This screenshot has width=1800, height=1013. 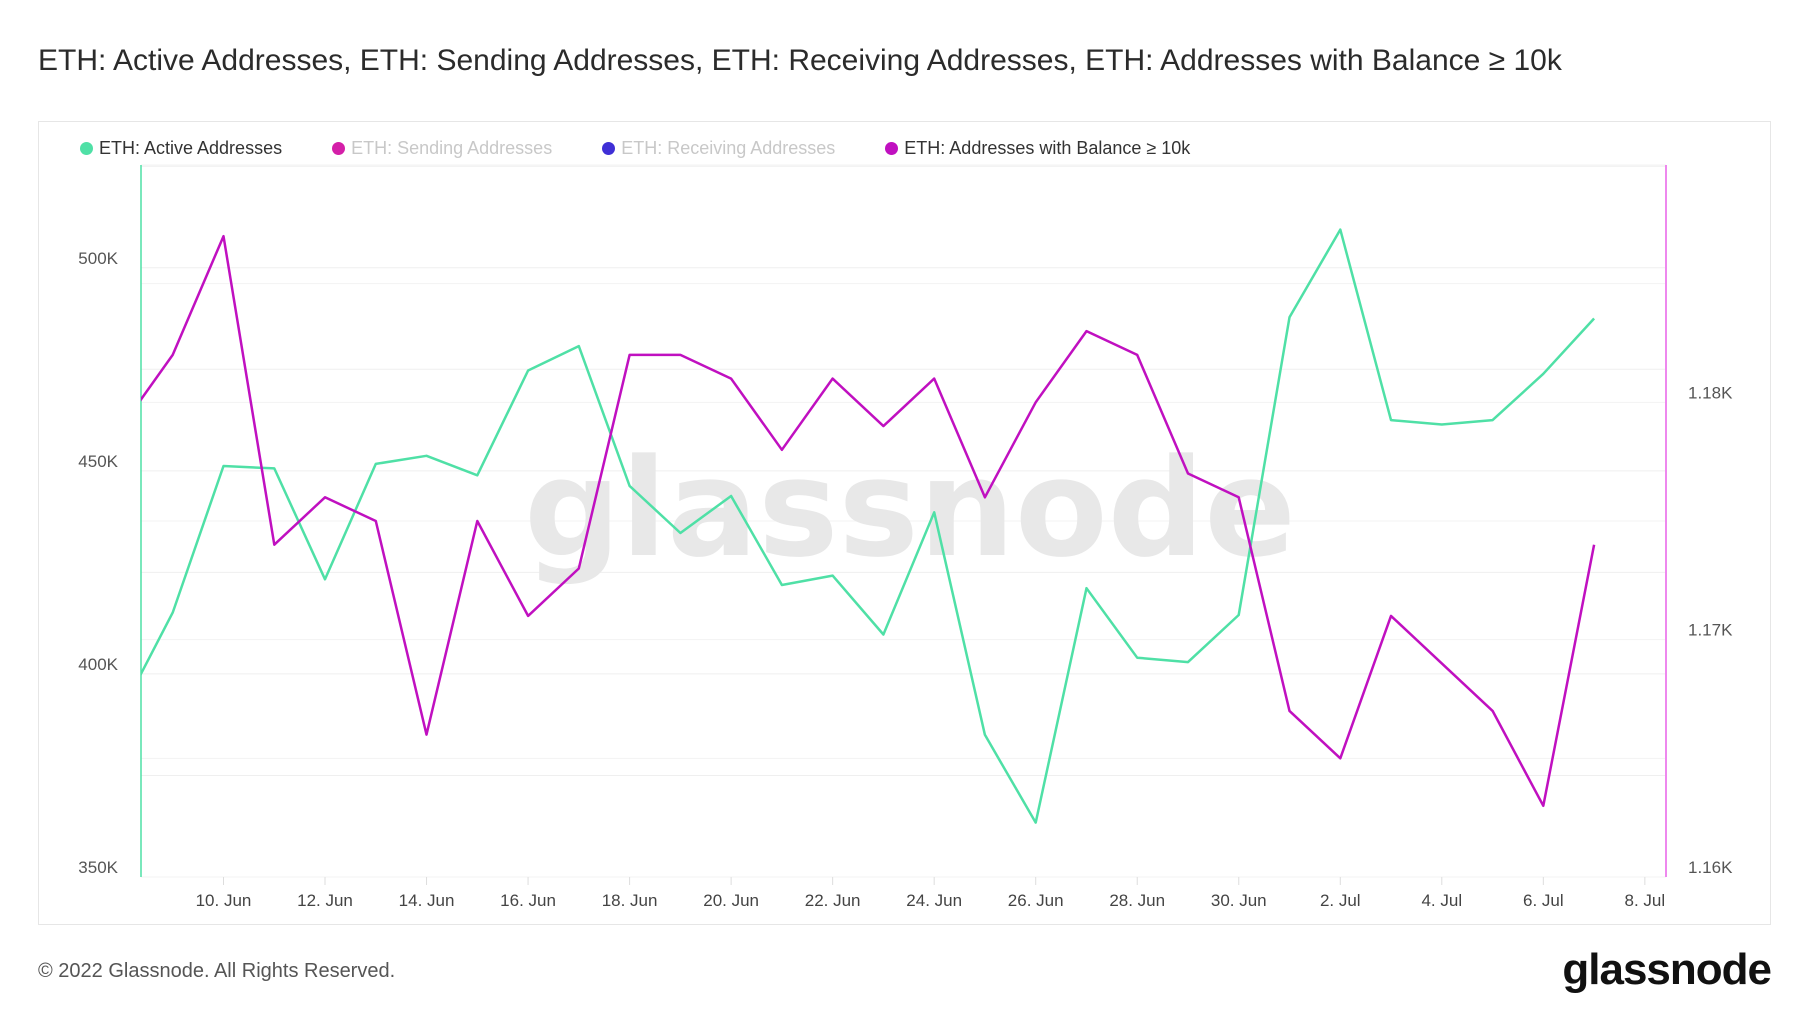 I want to click on x-tick-label: 10. Jun, so click(x=224, y=900).